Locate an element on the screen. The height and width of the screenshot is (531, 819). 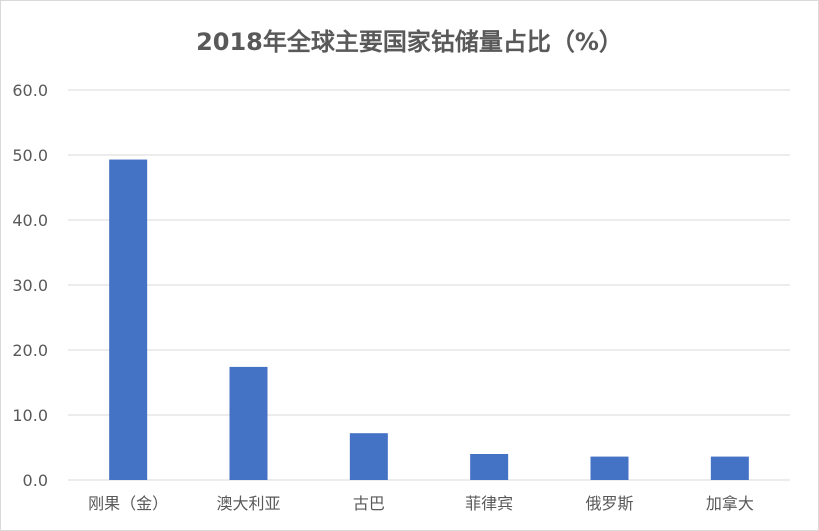
y-tick-label: 20.0 is located at coordinates (30, 350).